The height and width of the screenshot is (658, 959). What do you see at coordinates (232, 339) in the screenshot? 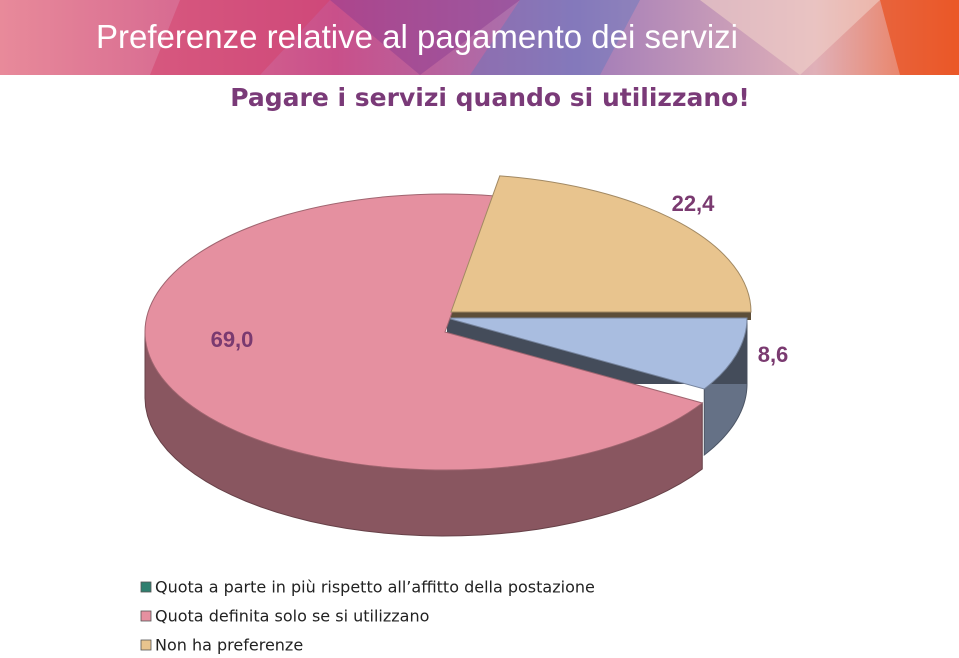
I see `value-label: 69,0` at bounding box center [232, 339].